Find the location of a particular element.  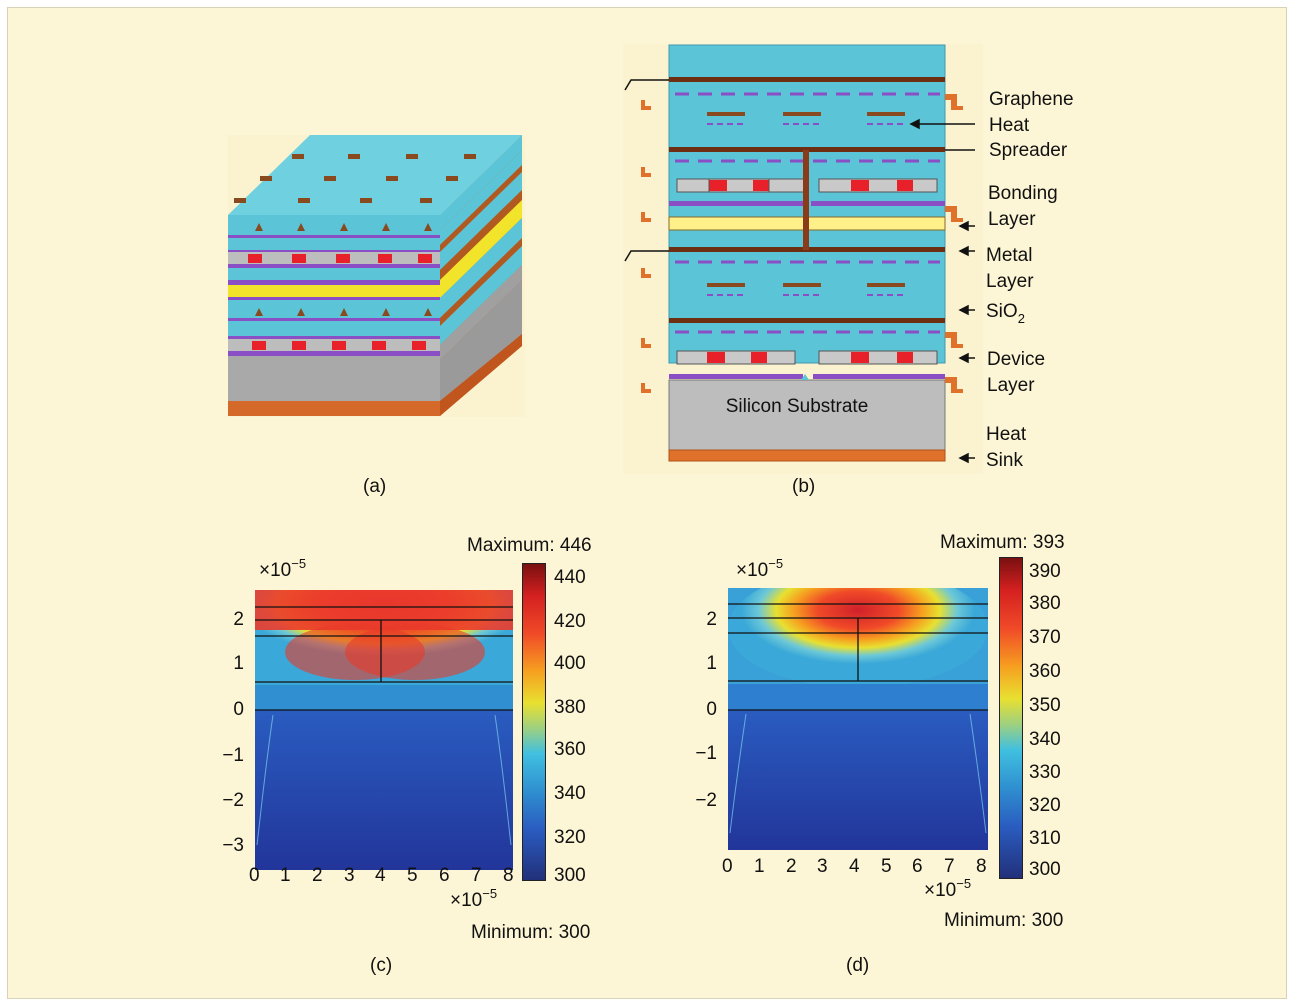

panel-b-cross-section: Silicon Substrate is located at coordinates (803, 259).